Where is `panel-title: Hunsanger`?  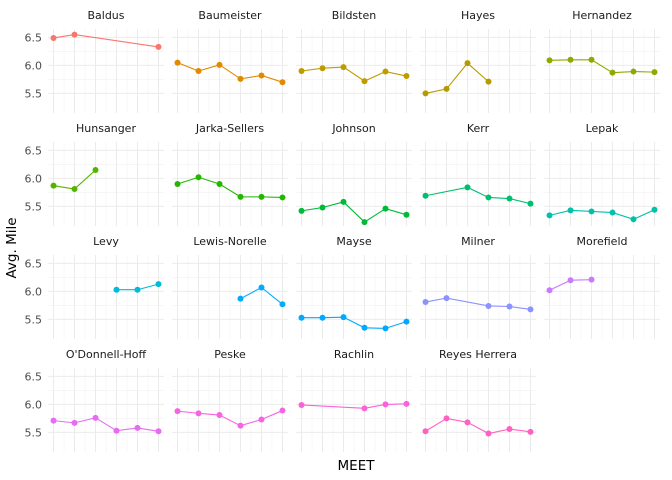
panel-title: Hunsanger is located at coordinates (106, 128).